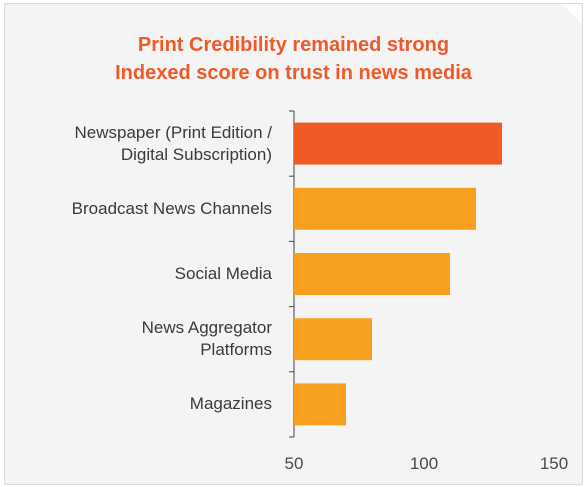 This screenshot has width=585, height=487. Describe the element at coordinates (294, 463) in the screenshot. I see `x-tick-label: 50` at that location.